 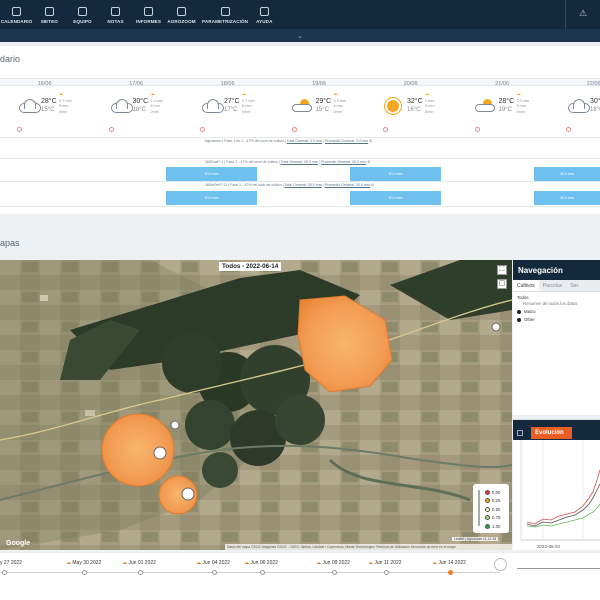 I want to click on navigation-tabs: Cultivos Parcelas Sec, so click(x=556, y=286).